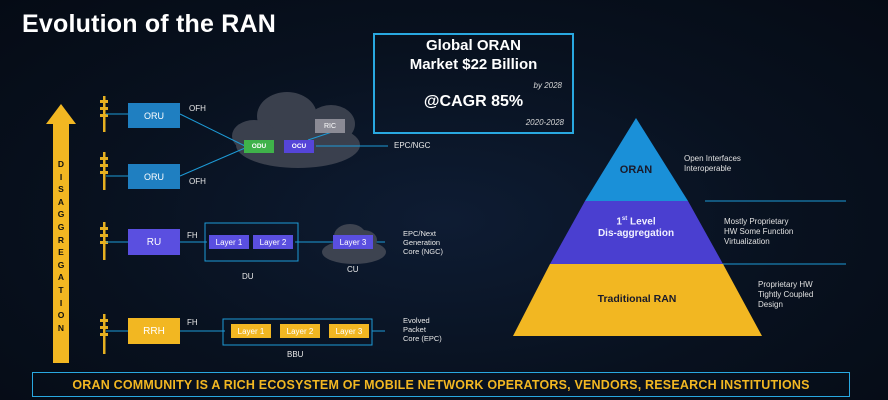  Describe the element at coordinates (786, 294) in the screenshot. I see `traditional-desc: Proprietary HW Tightly Coupled Design` at that location.